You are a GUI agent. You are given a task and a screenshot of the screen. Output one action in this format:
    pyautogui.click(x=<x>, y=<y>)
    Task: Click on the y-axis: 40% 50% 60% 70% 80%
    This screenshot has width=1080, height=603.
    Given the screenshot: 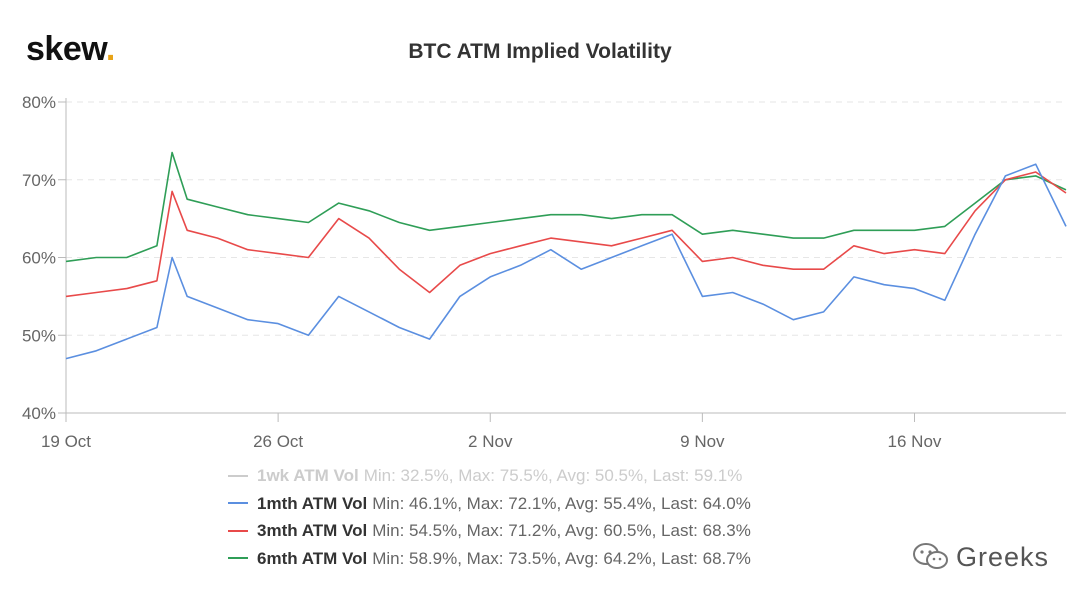 What is the action you would take?
    pyautogui.click(x=44, y=258)
    